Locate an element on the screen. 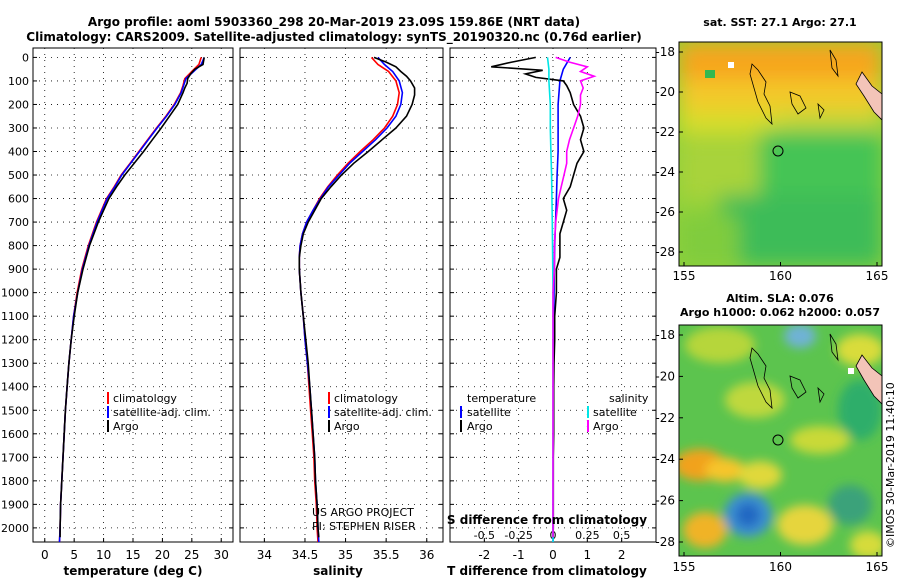  series-t-argo is located at coordinates (538, 297).